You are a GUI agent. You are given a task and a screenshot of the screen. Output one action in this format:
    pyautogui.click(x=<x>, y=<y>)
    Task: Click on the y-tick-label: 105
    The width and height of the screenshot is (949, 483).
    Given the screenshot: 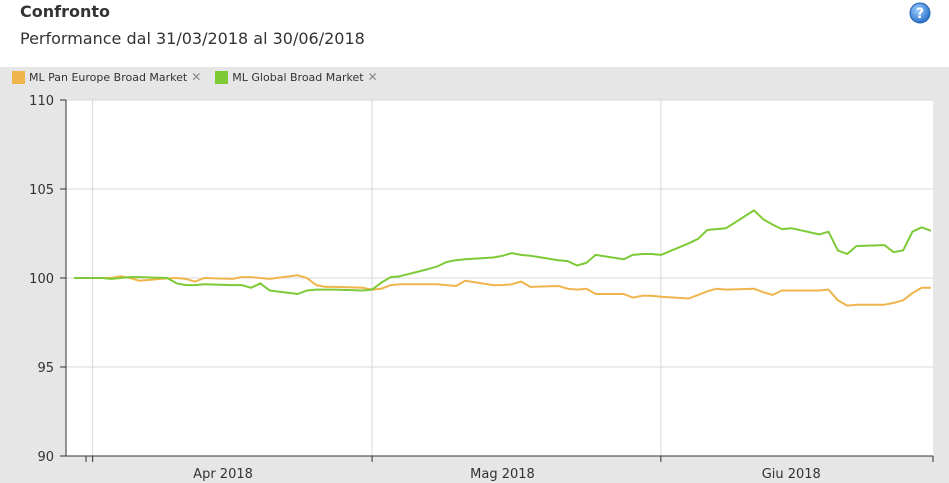 What is the action you would take?
    pyautogui.click(x=41, y=190)
    